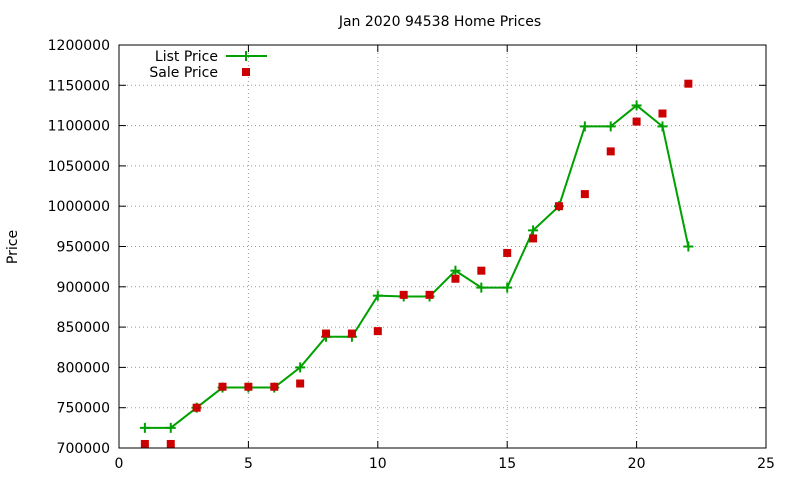 The image size is (800, 480). What do you see at coordinates (83, 409) in the screenshot?
I see `y-tick-label: 750000` at bounding box center [83, 409].